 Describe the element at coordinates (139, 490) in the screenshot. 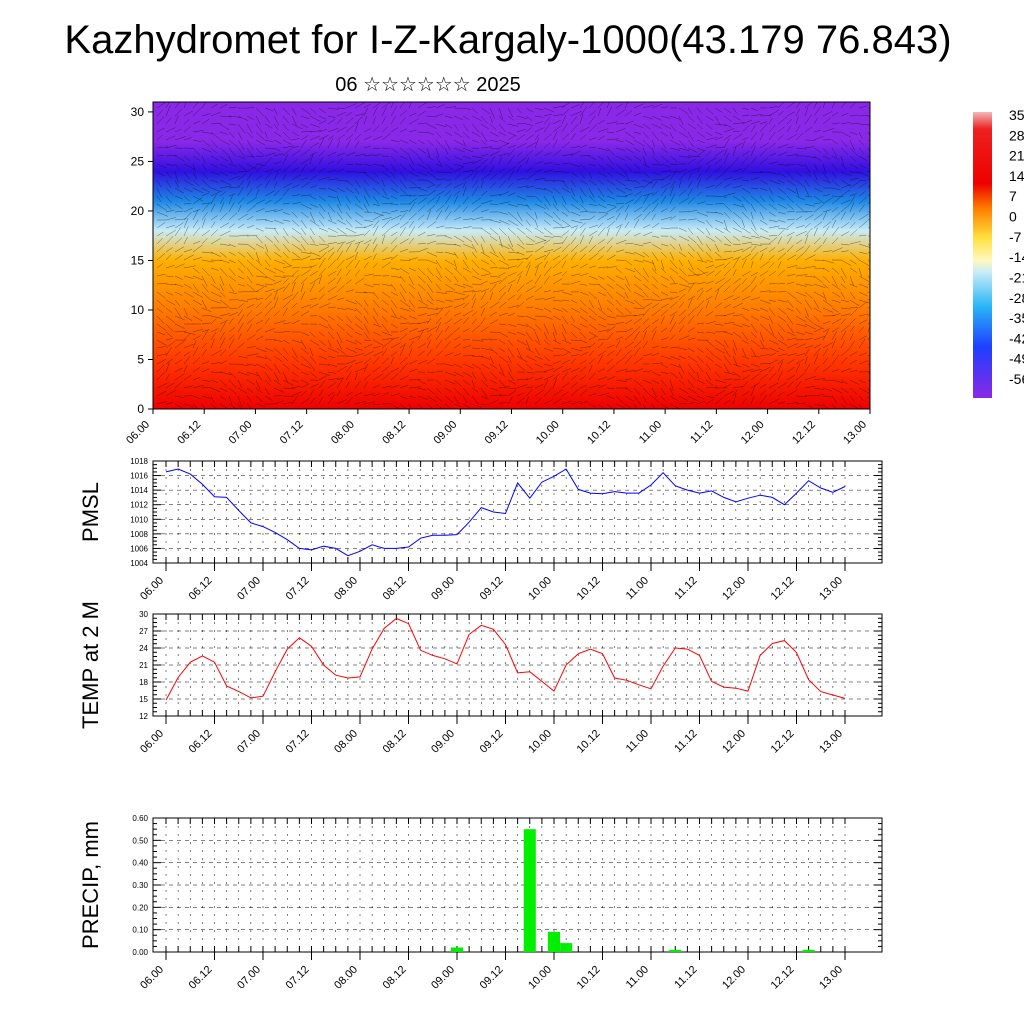

I see `y-tick-label: 1014` at that location.